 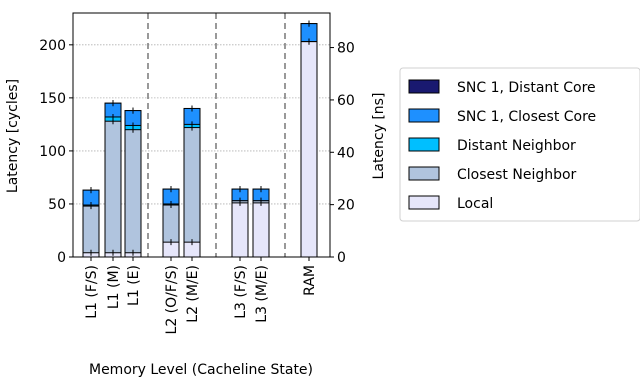 I want to click on x-tick-label: L1 (E), so click(x=134, y=285).